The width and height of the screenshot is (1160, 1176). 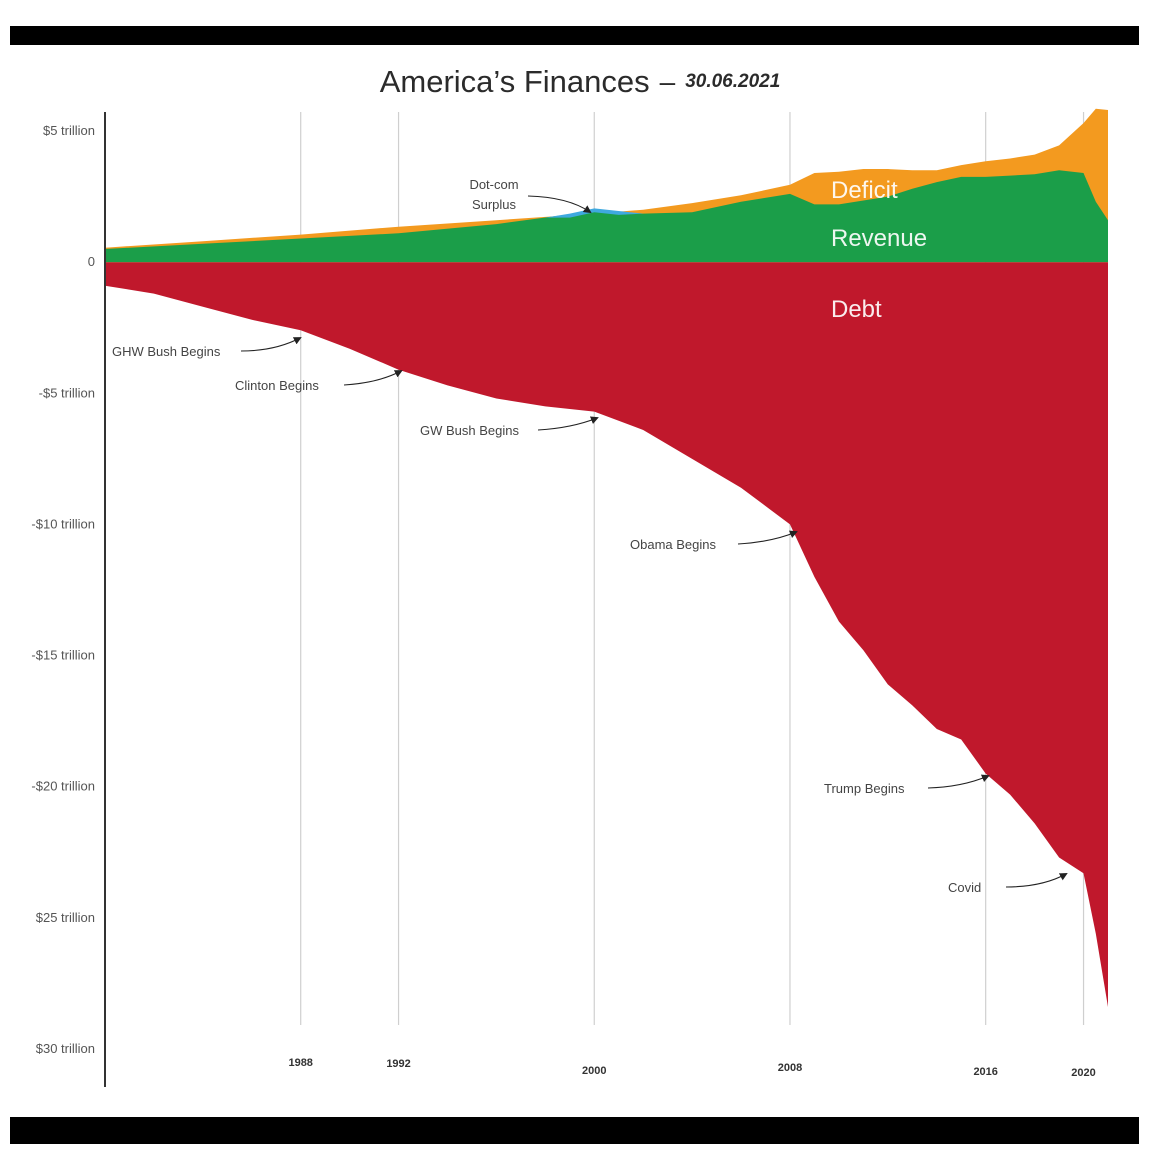 I want to click on annotation-label: Obama Begins, so click(x=673, y=544).